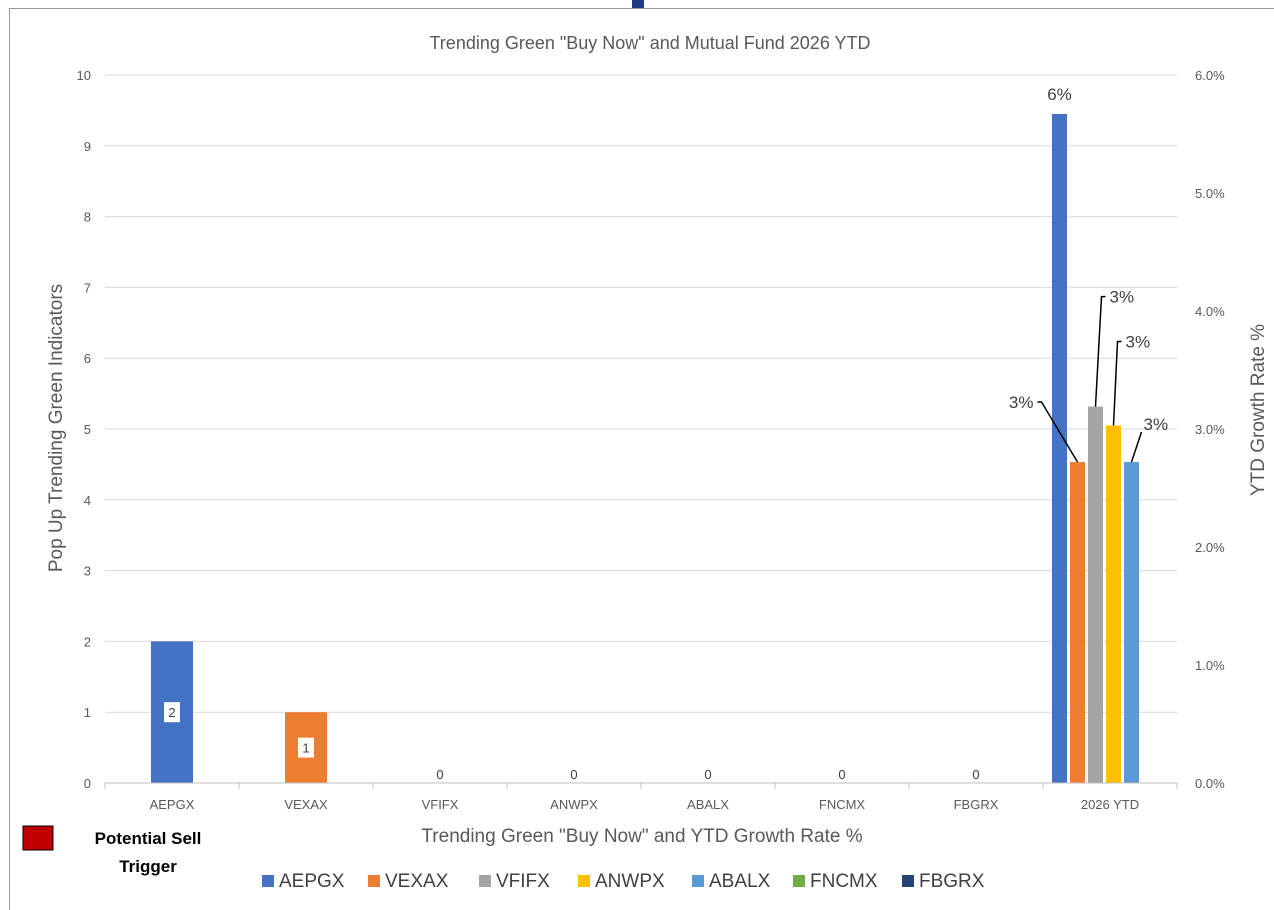  I want to click on y-axis-title: Pop Up Trending Green Indicators, so click(56, 428).